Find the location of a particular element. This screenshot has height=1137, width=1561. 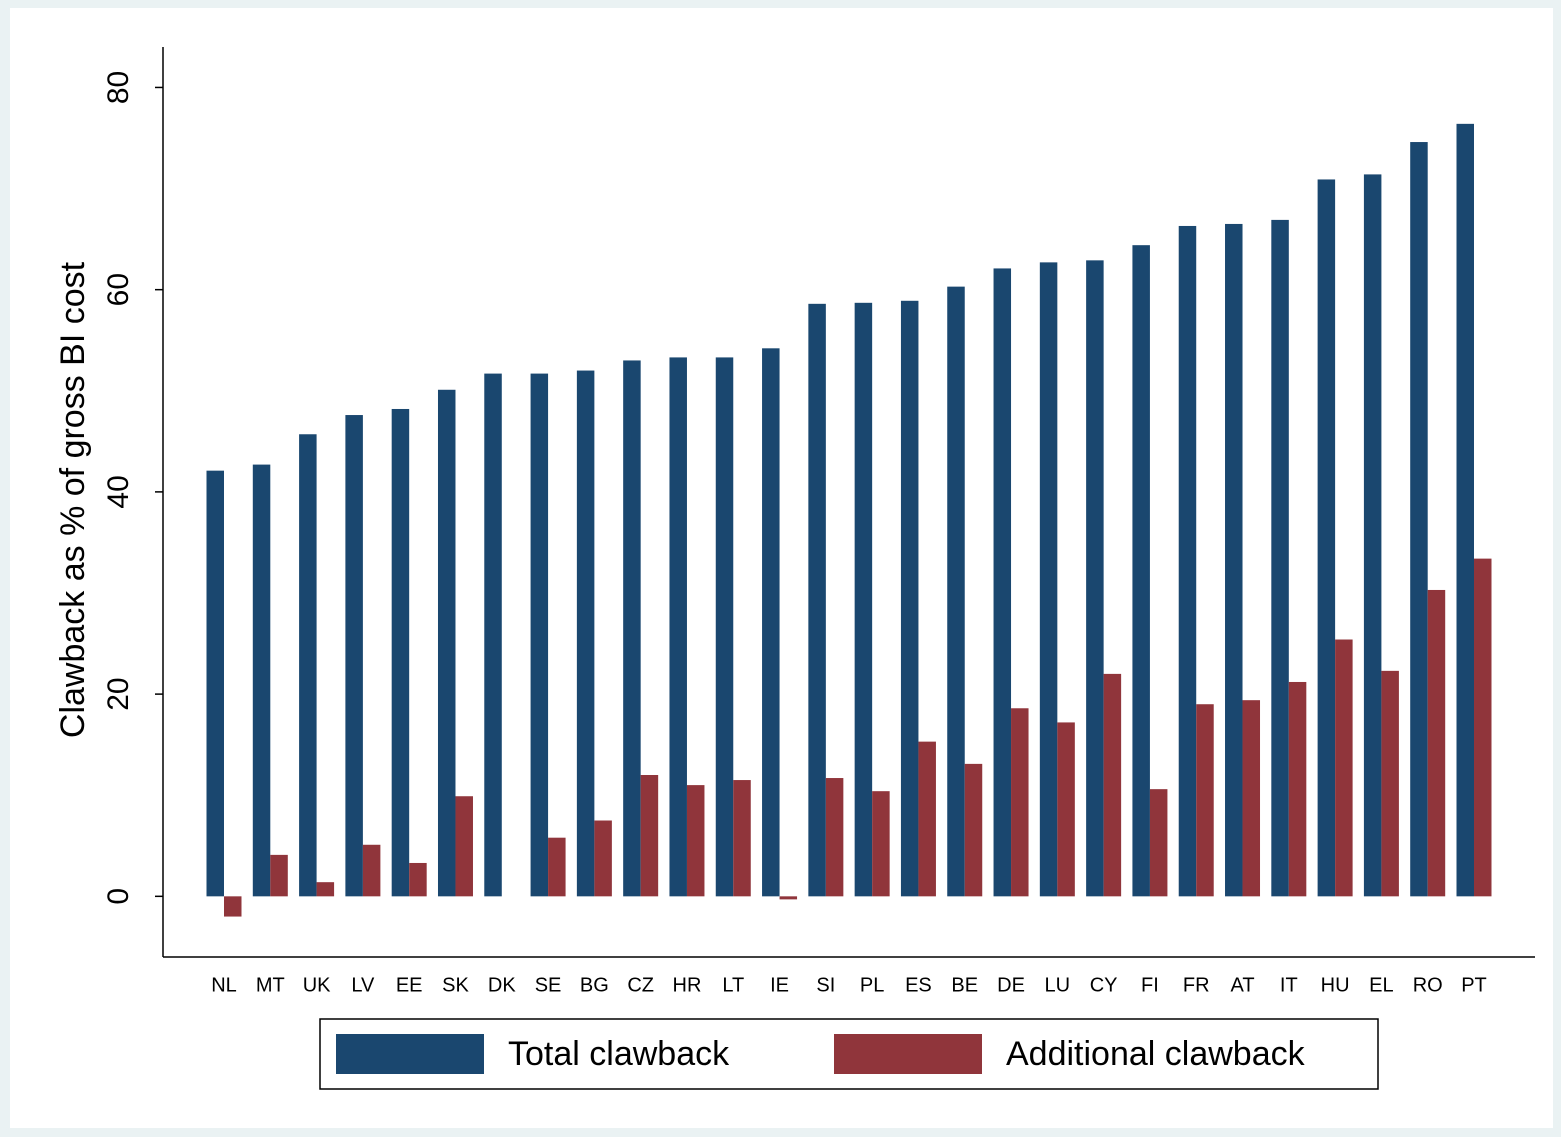

y-tick-label: 0 is located at coordinates (118, 896).